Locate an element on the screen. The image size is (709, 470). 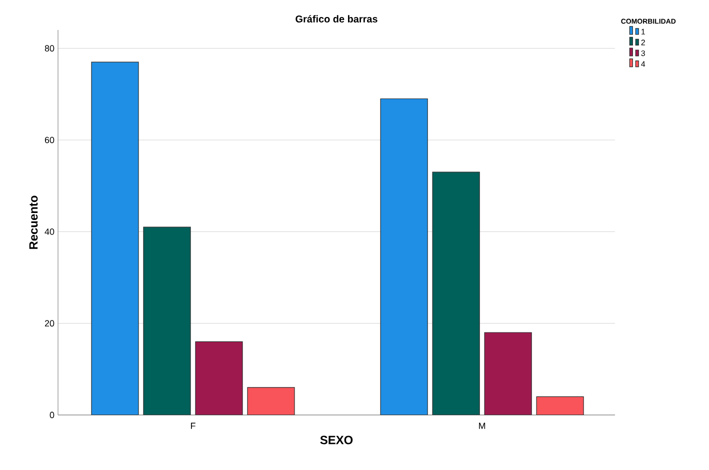
y-tick-label: 0 is located at coordinates (52, 415).